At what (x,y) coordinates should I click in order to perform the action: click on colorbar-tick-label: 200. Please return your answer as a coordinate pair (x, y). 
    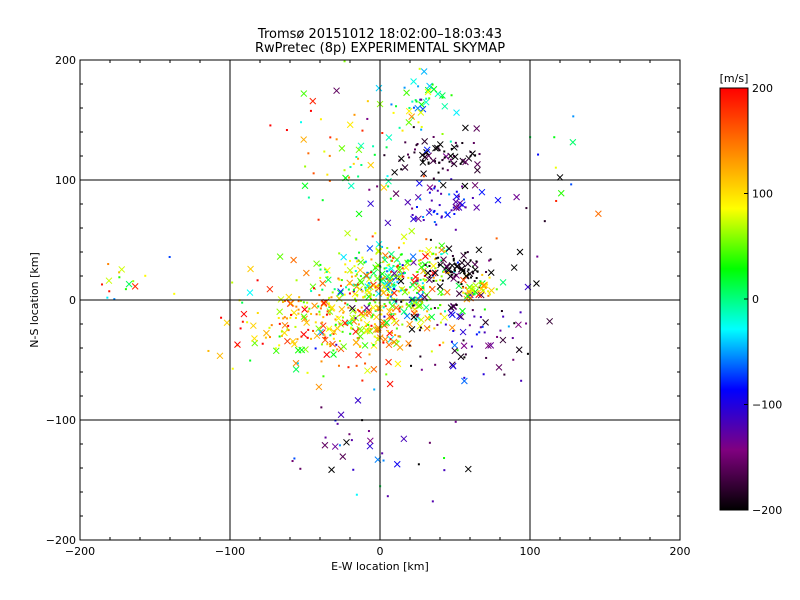
    Looking at the image, I should click on (762, 88).